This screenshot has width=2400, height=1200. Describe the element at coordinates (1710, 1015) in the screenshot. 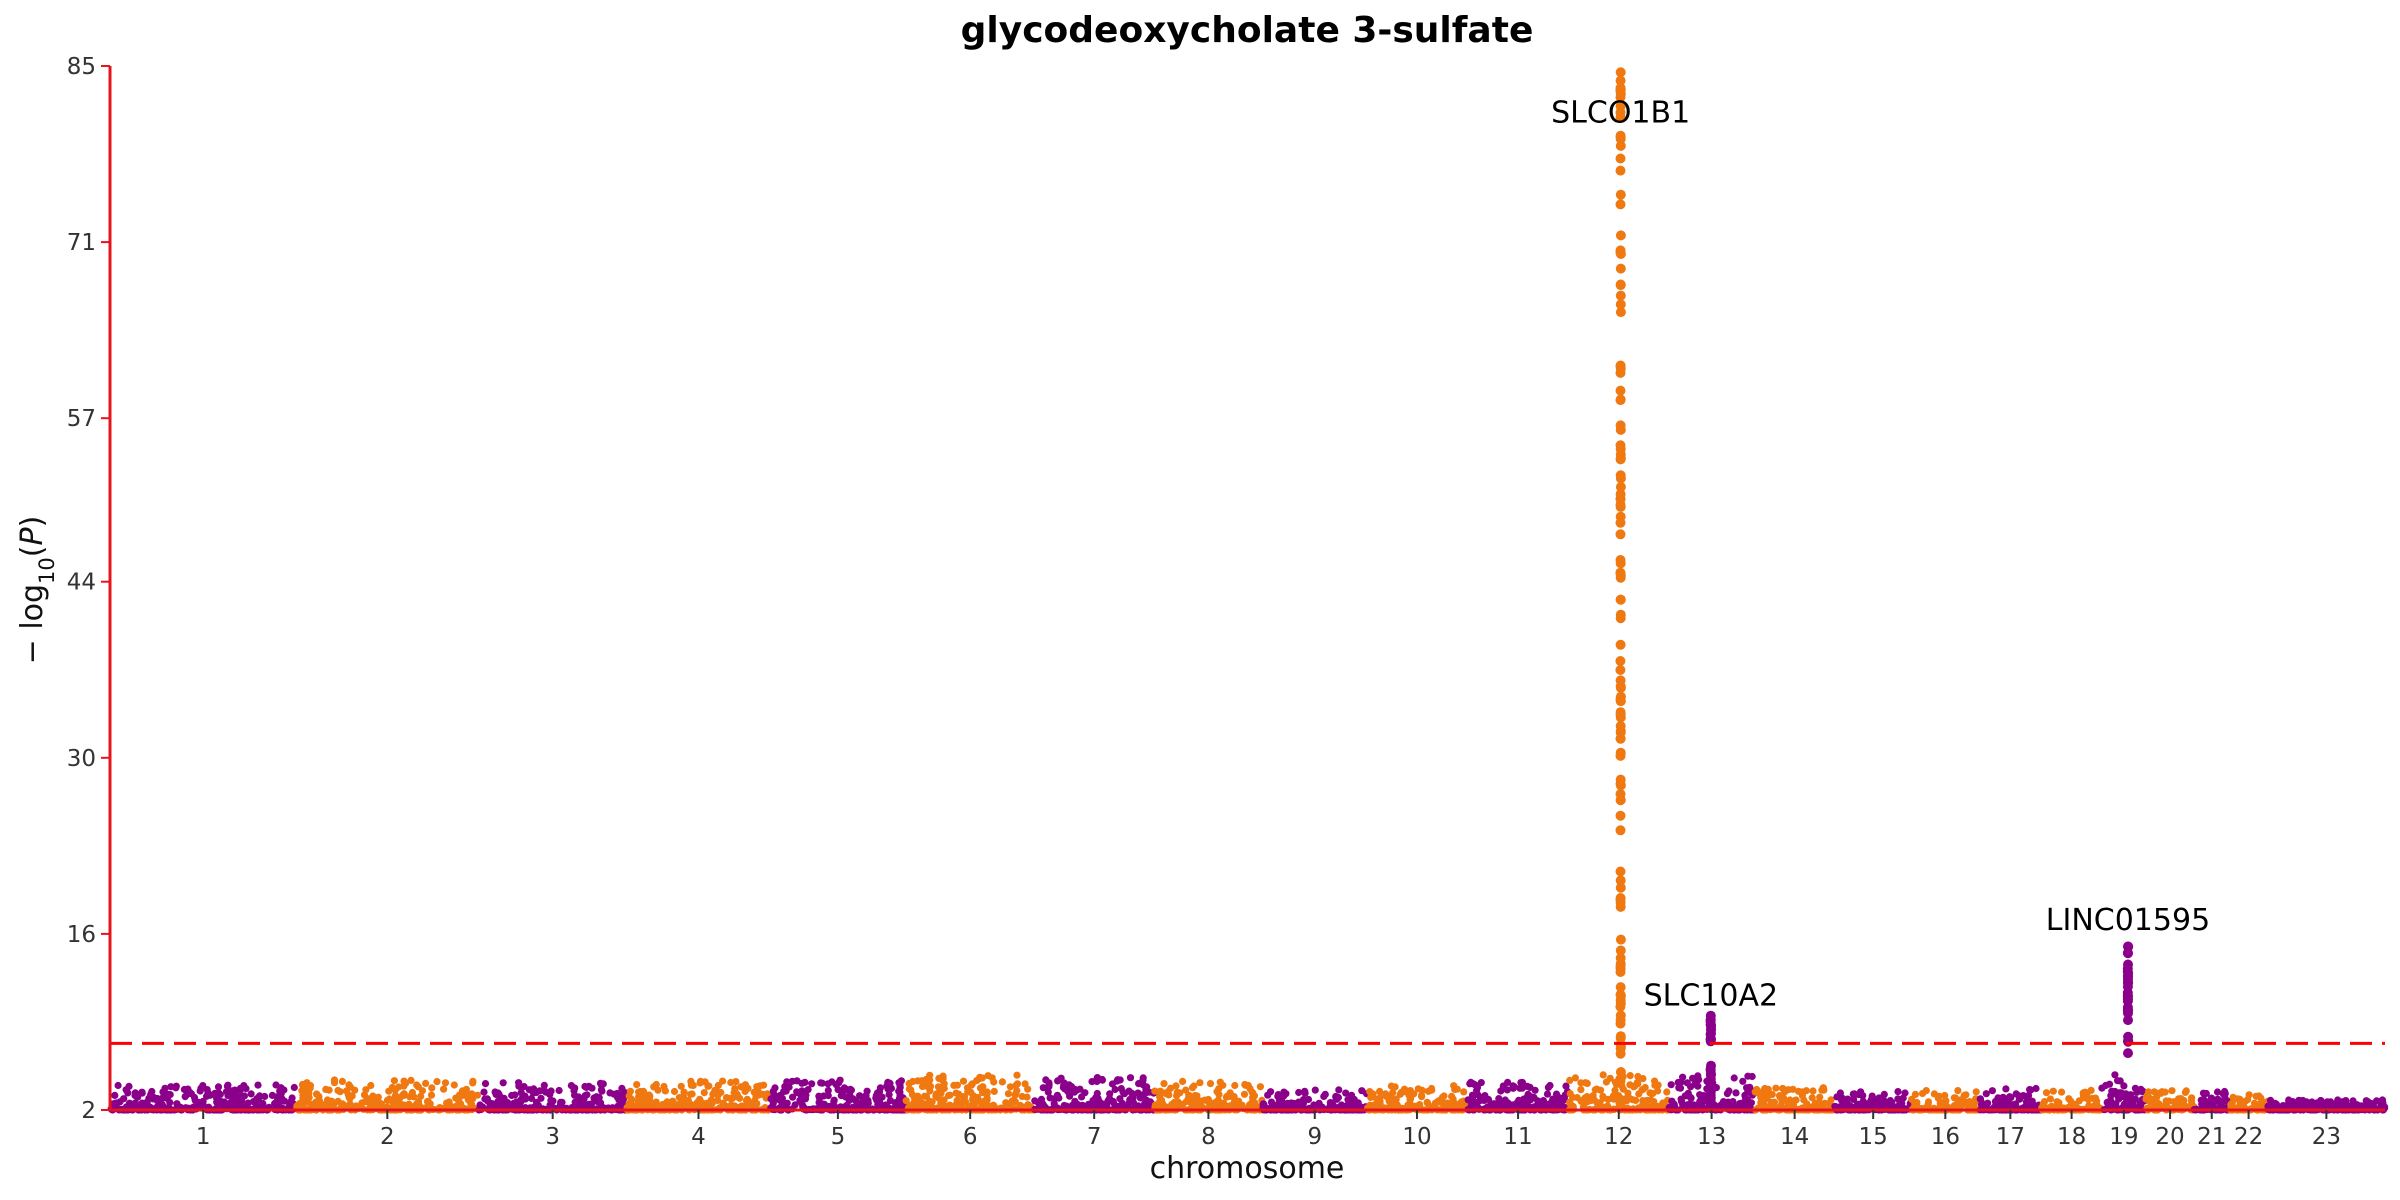

I see `lead-snp-point` at that location.